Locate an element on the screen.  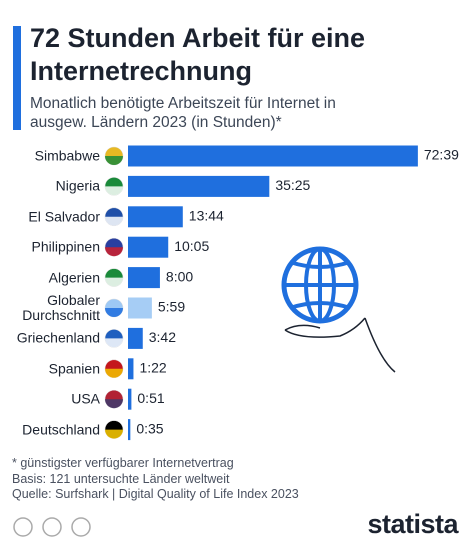
value-label: 1:22 is located at coordinates (152, 368).